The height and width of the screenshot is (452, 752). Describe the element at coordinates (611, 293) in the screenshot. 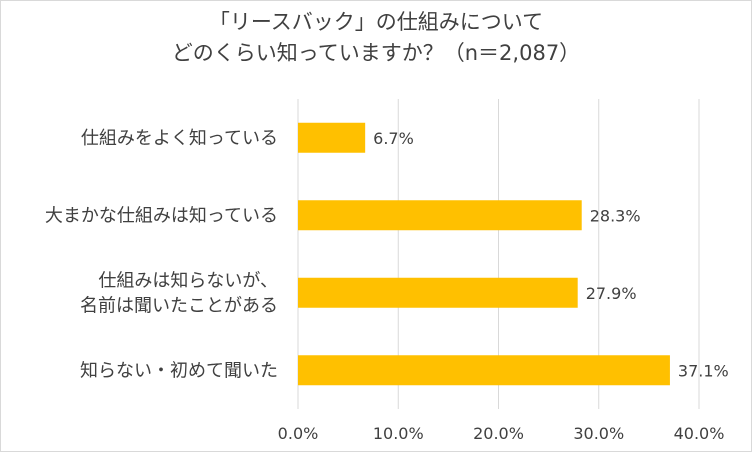

I see `data-label: 27.9%` at that location.